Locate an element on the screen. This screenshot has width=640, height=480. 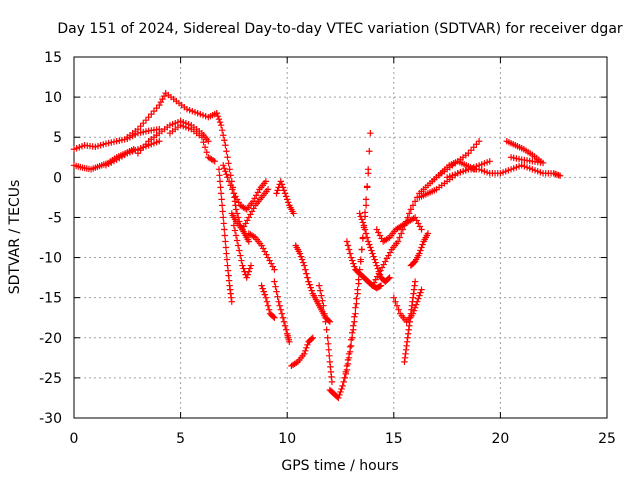
y-axis-label: SDTVAR / TECUs is located at coordinates (15, 237).